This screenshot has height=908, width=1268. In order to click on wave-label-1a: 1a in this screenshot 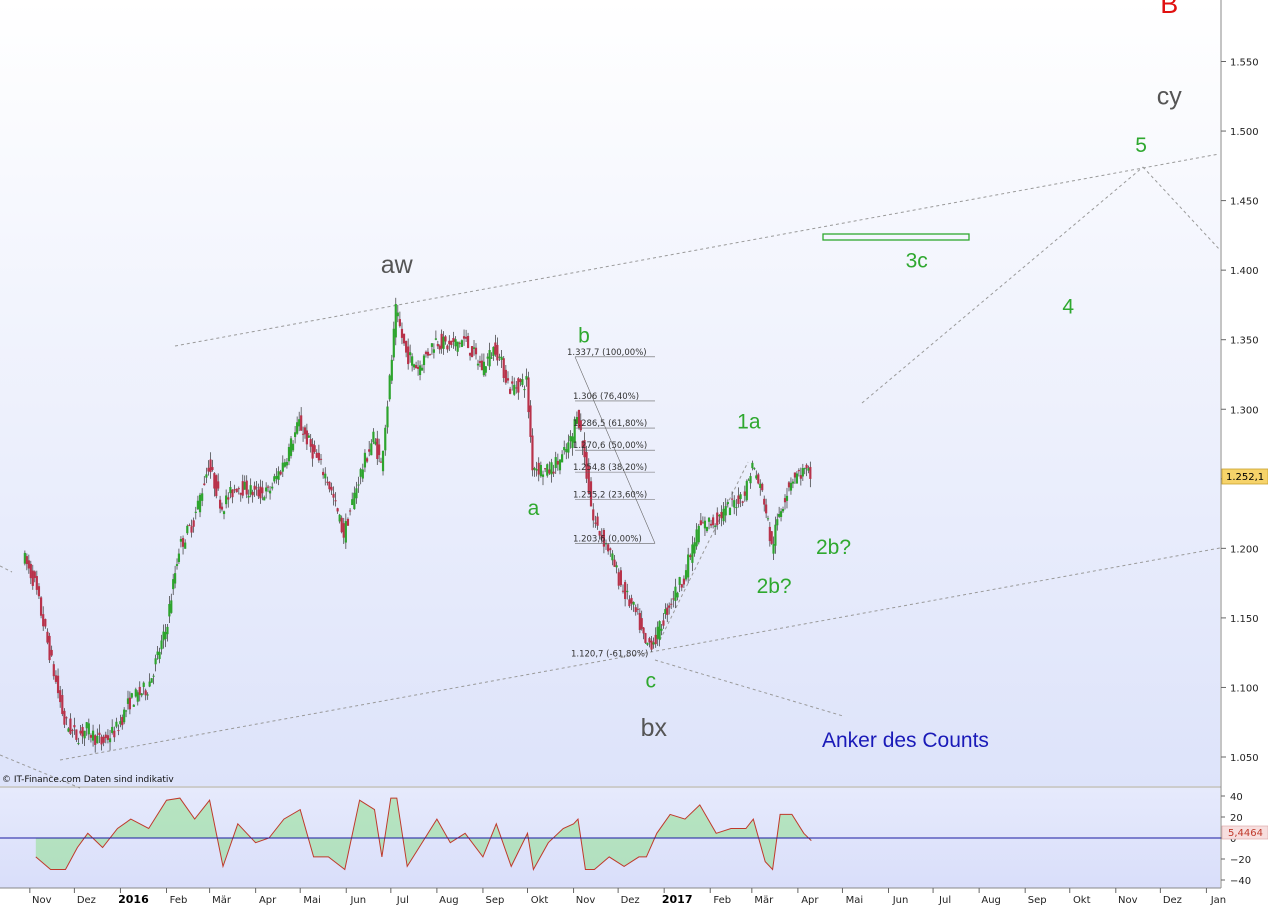, I will do `click(749, 422)`.